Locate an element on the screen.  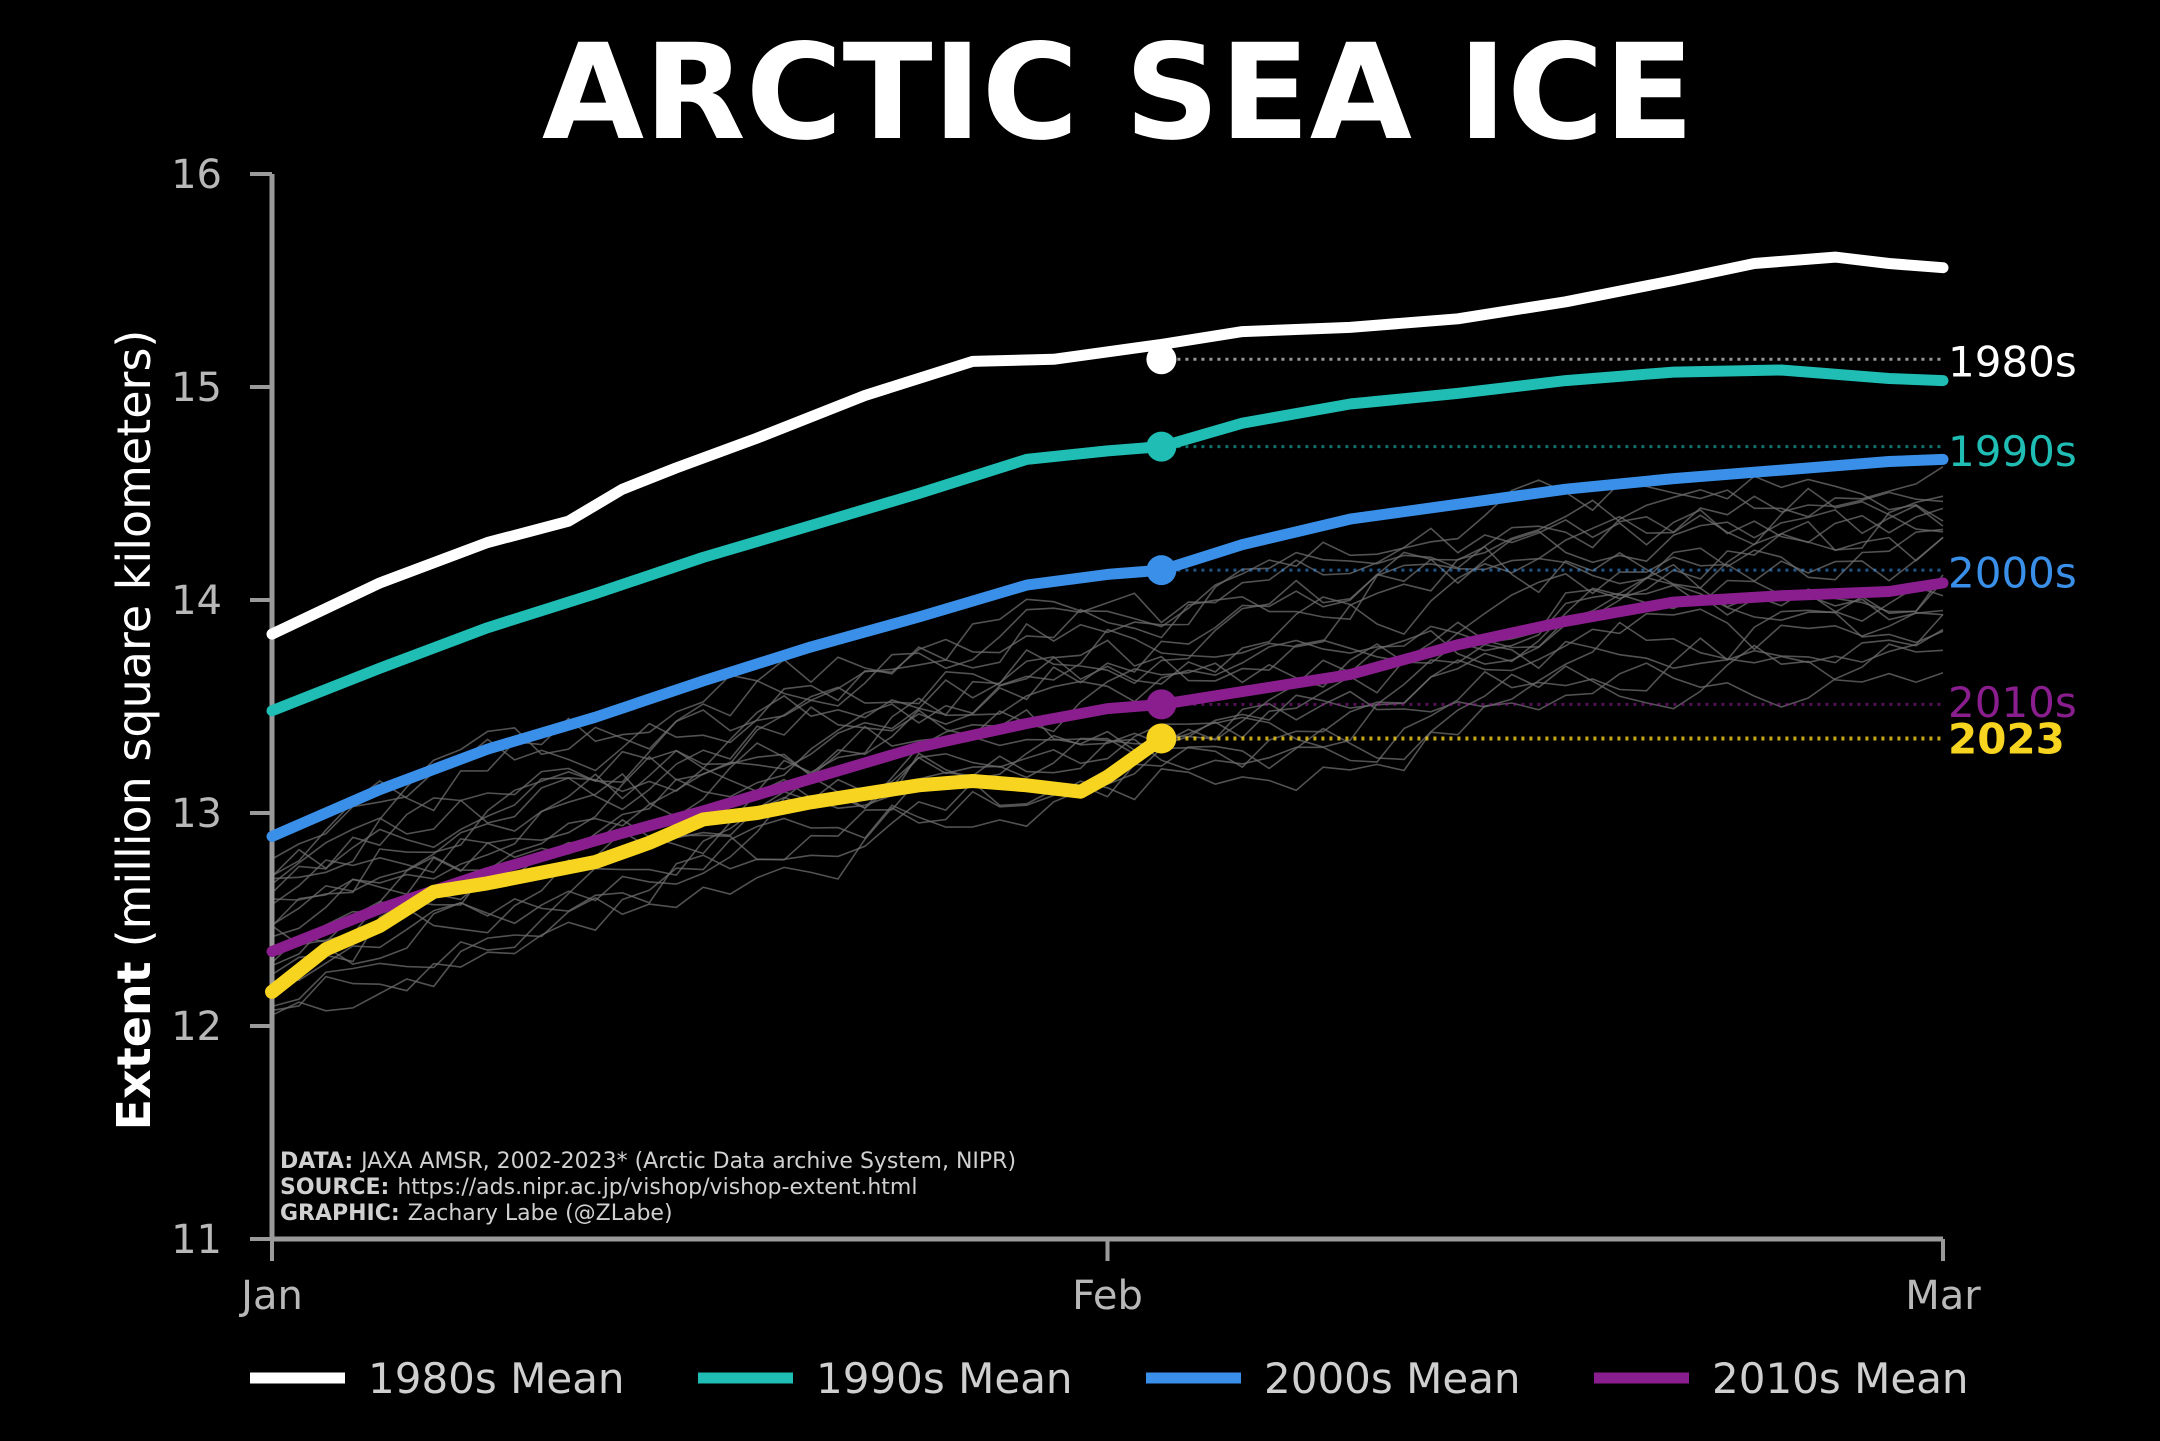
y-axis-label-bold: Extent is located at coordinates (134, 1045).